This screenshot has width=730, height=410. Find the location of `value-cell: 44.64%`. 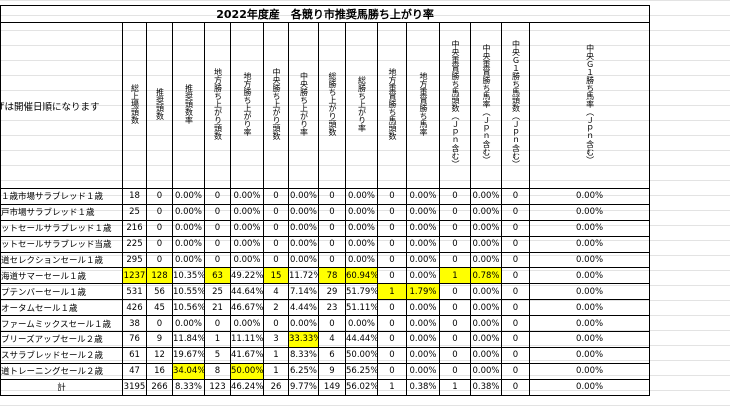

value-cell: 44.64% is located at coordinates (247, 292).